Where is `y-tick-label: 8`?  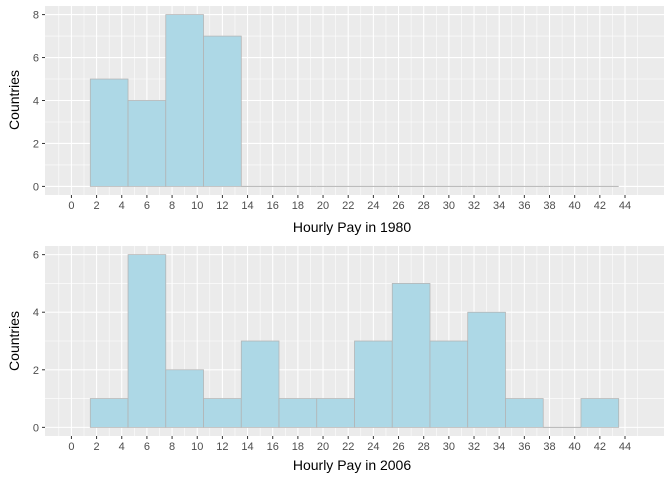
y-tick-label: 8 is located at coordinates (36, 16).